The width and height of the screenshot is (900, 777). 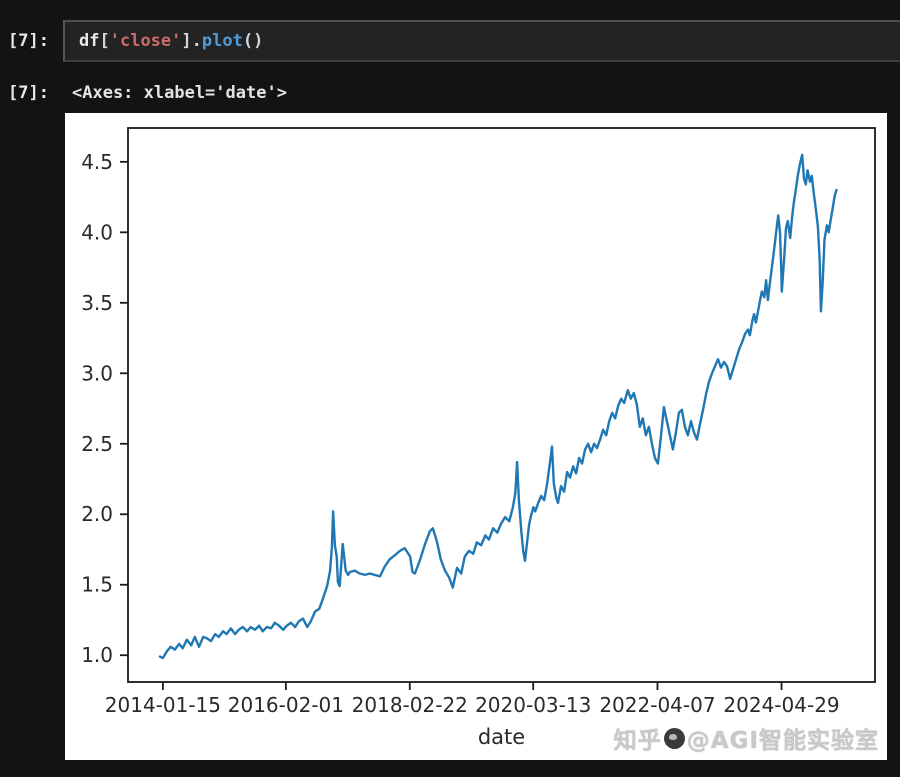 I want to click on svg-text: 2.0, so click(x=97, y=514).